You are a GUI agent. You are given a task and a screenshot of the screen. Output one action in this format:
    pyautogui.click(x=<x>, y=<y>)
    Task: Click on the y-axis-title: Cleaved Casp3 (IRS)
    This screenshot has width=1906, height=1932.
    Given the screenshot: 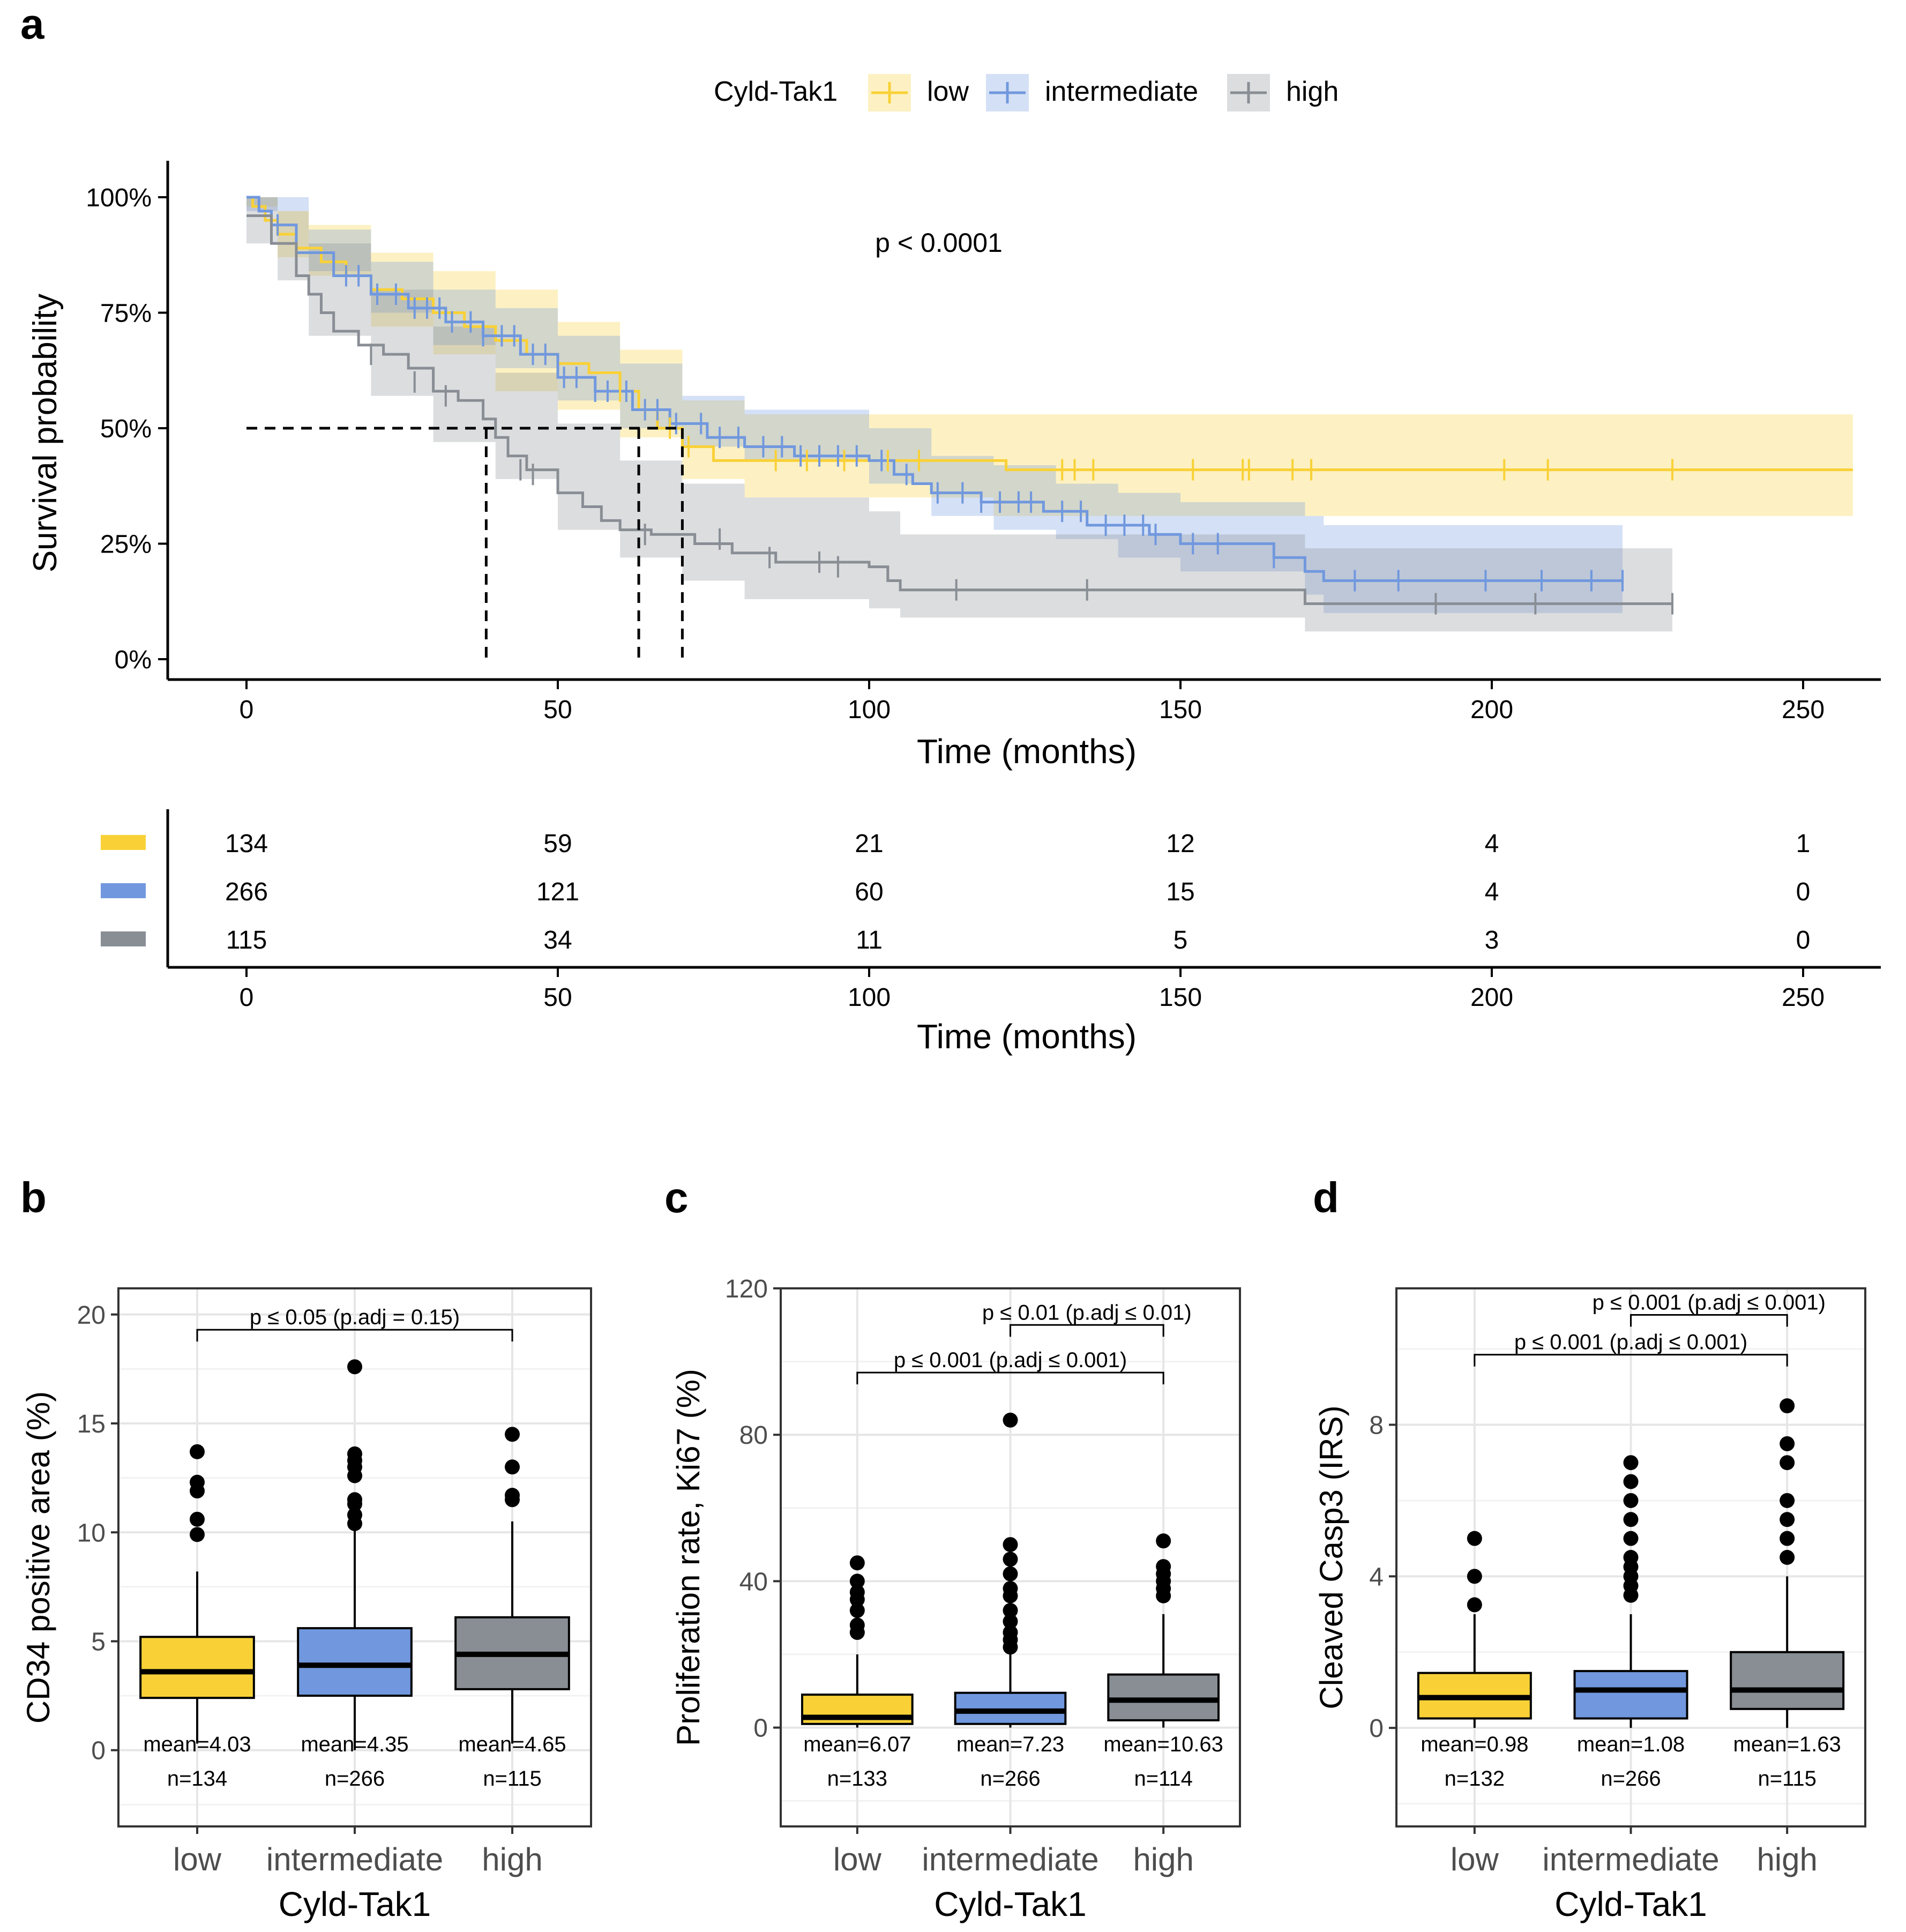 What is the action you would take?
    pyautogui.click(x=1331, y=1558)
    